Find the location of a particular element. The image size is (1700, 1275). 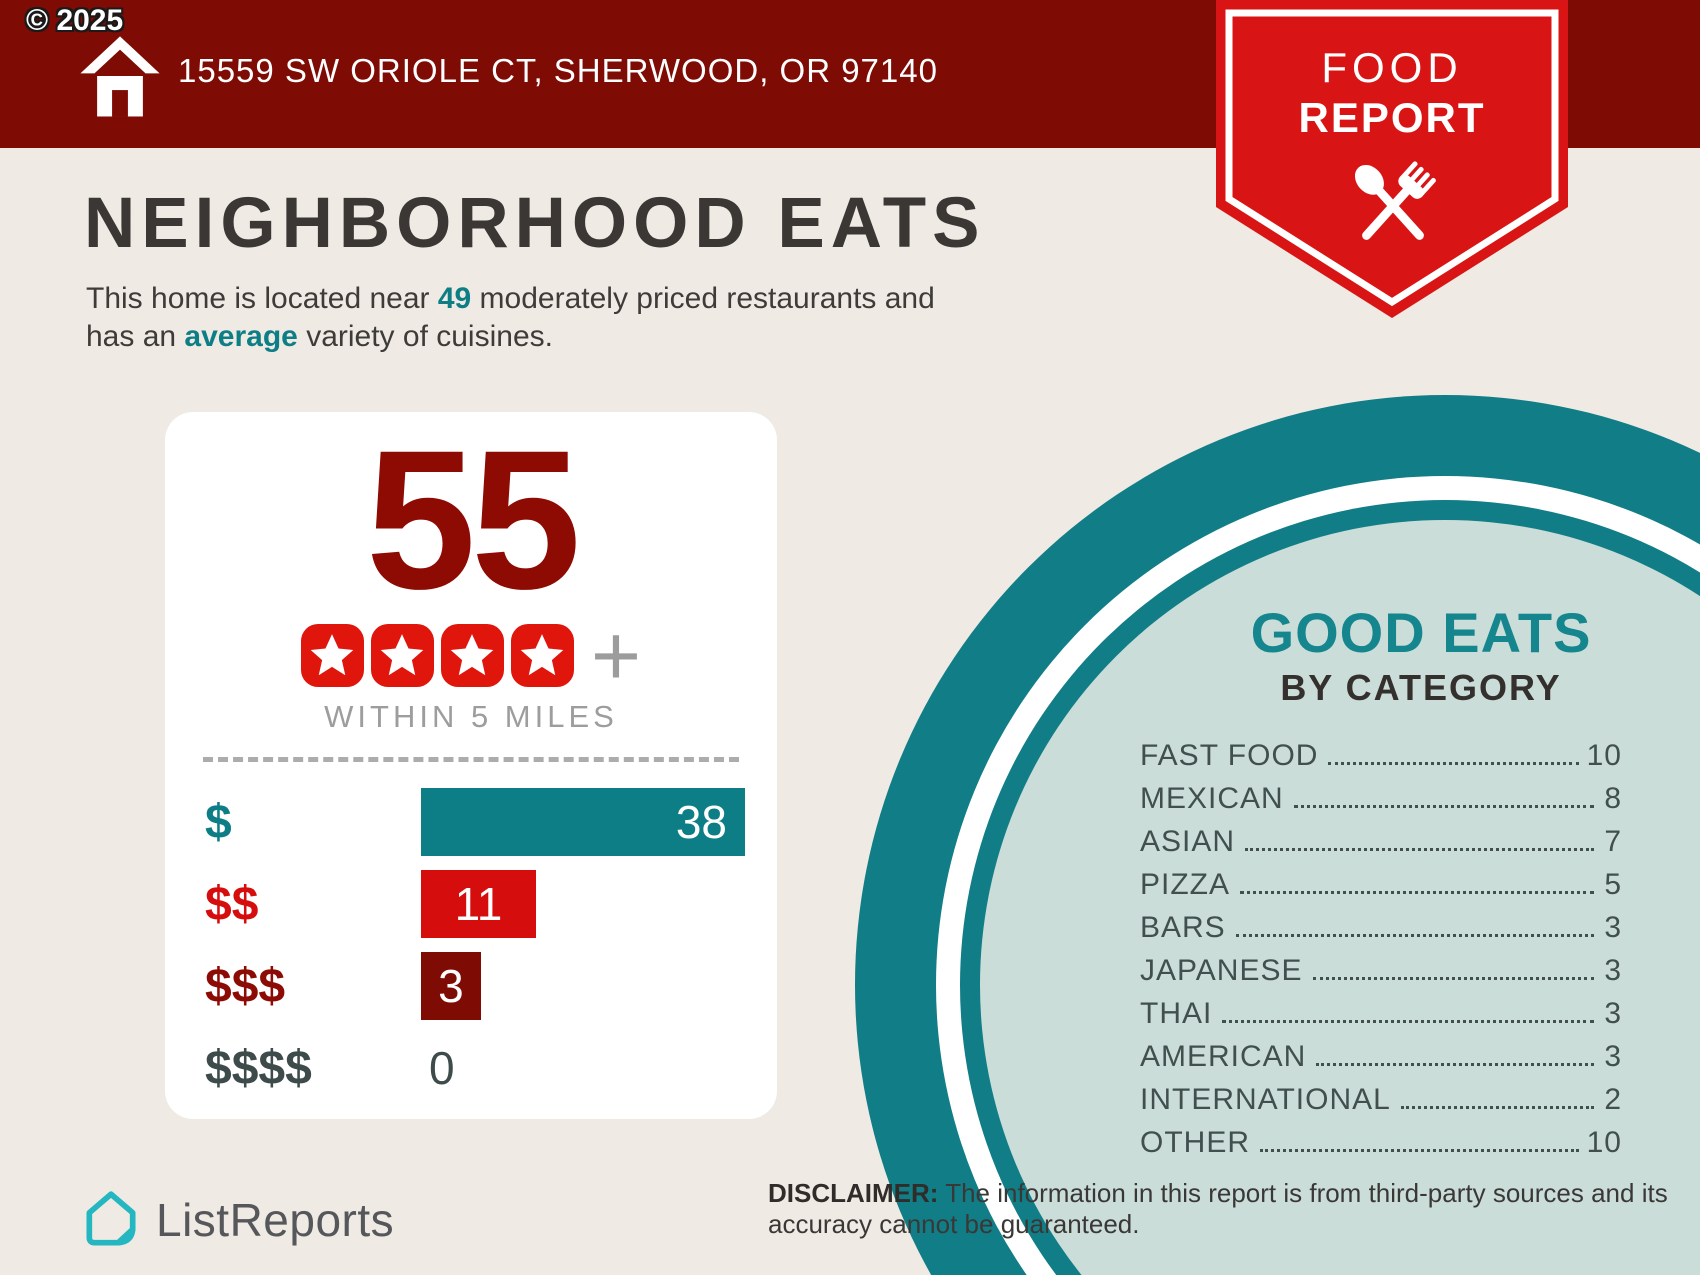

bar-fill: 3 is located at coordinates (451, 986).